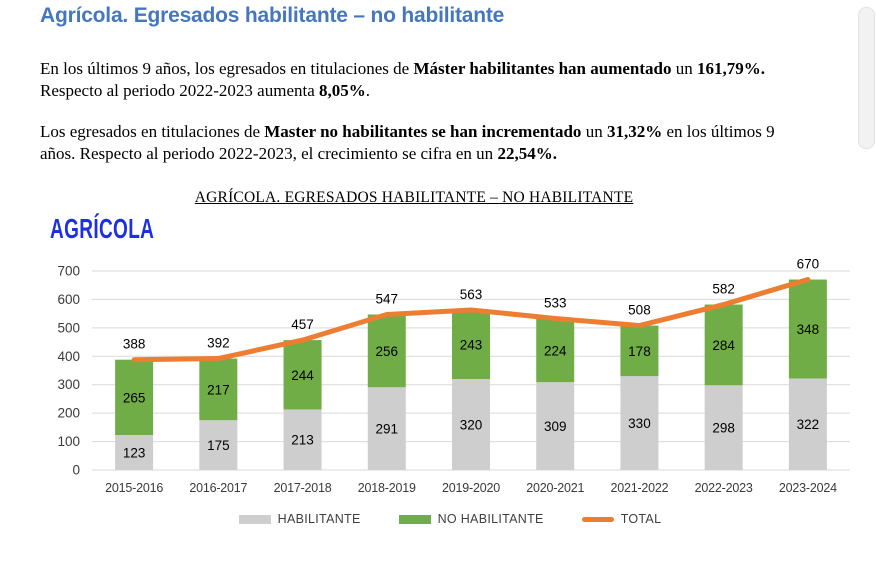  What do you see at coordinates (218, 445) in the screenshot?
I see `svg-text: 175` at bounding box center [218, 445].